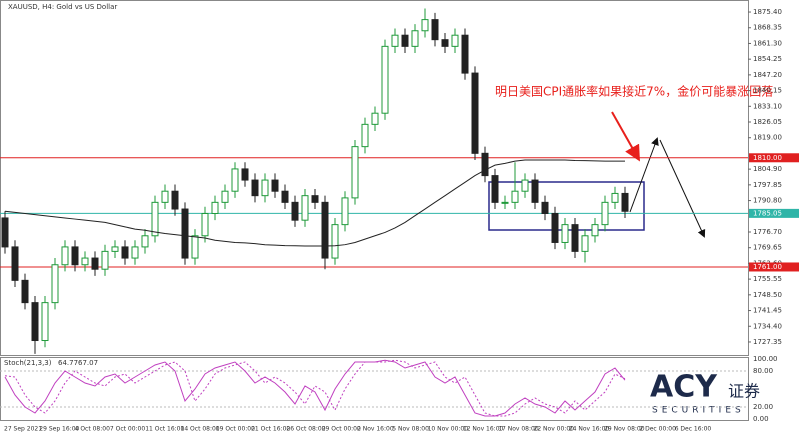  I want to click on logo-sub: SECURITIES, so click(698, 411).